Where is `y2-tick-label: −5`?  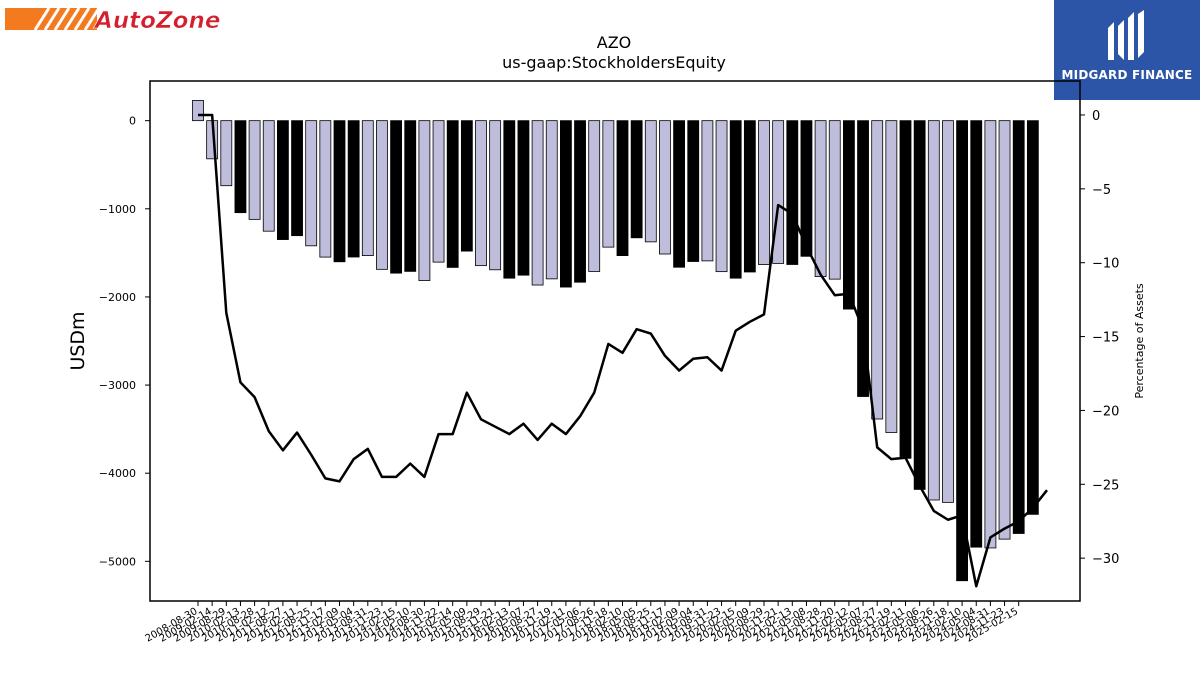
y2-tick-label: −5 is located at coordinates (1101, 190).